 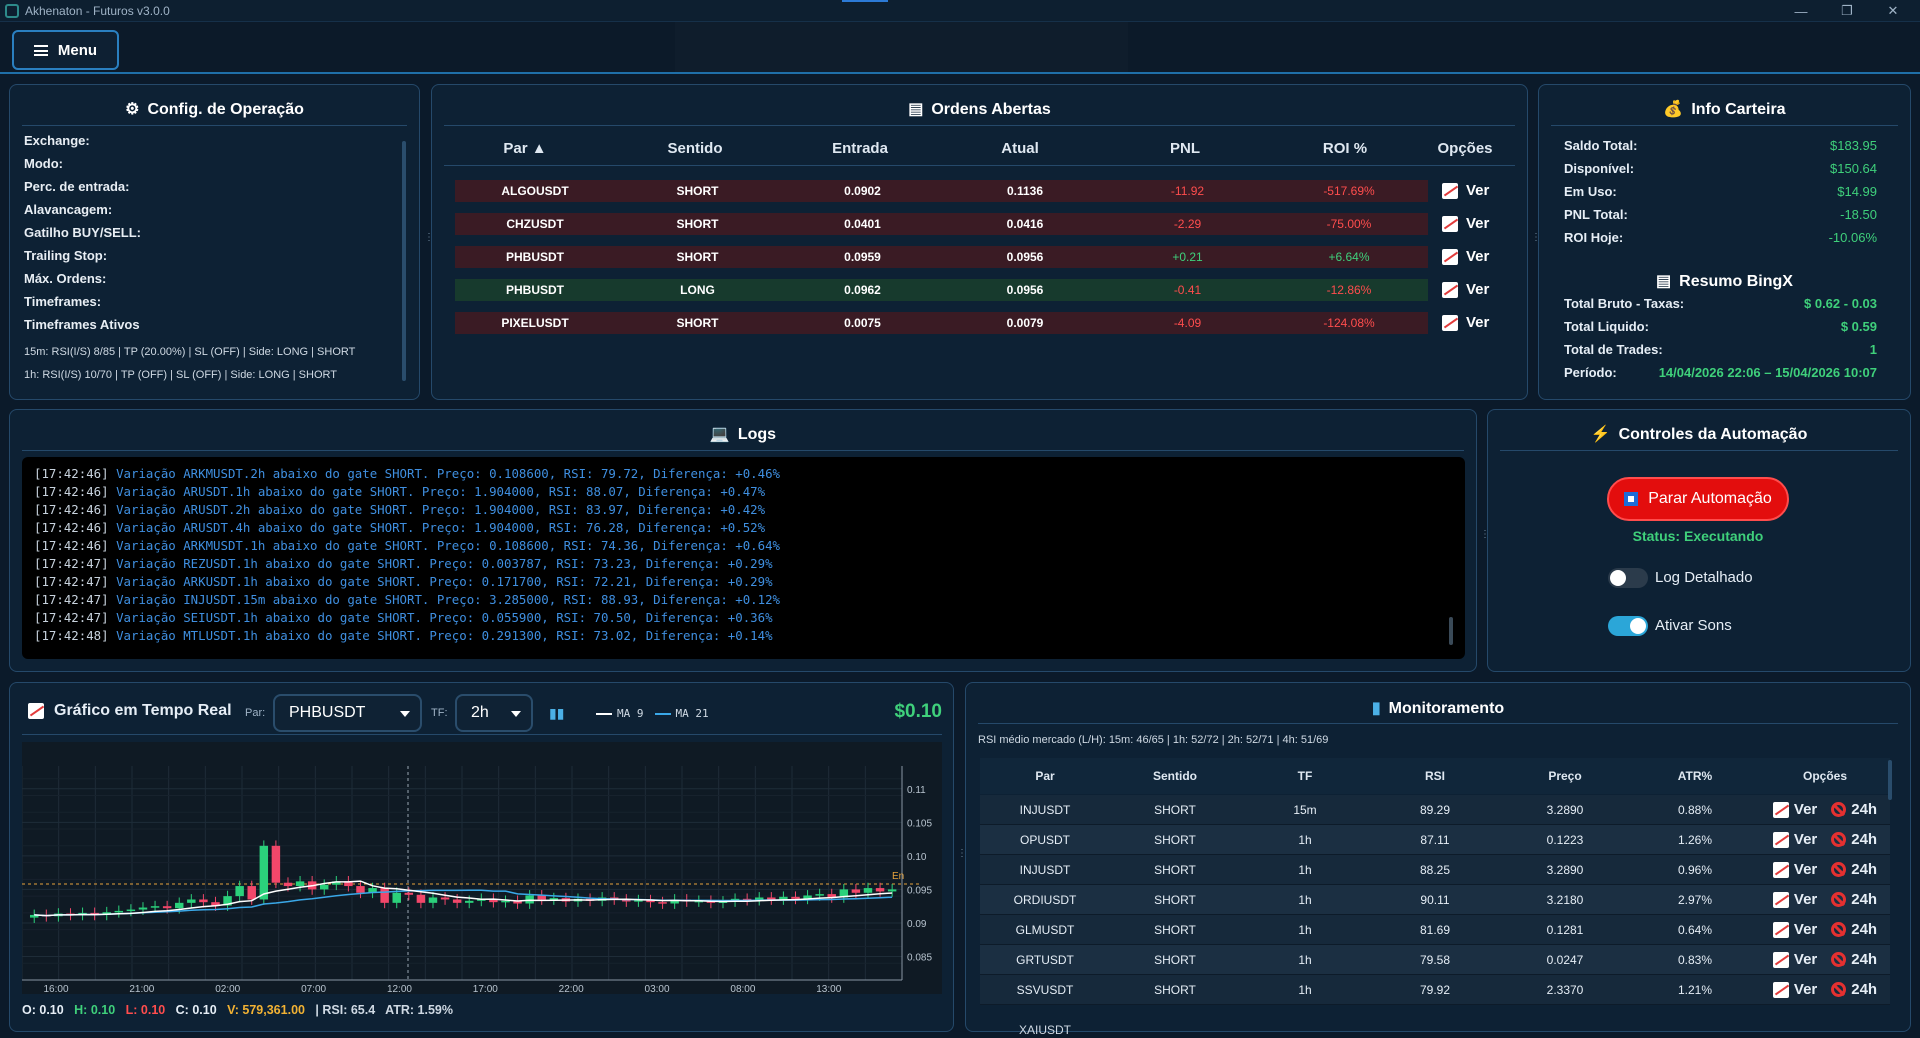 I want to click on summary-row: Total Liquido: $ 0.59, so click(x=1720, y=330).